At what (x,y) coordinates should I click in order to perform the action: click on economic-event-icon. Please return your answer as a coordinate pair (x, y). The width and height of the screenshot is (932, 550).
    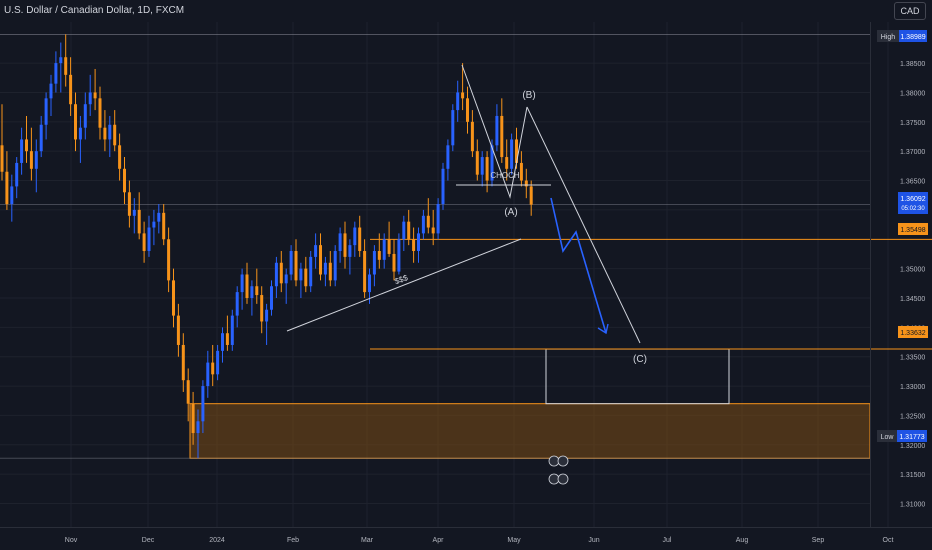
    Looking at the image, I should click on (554, 479).